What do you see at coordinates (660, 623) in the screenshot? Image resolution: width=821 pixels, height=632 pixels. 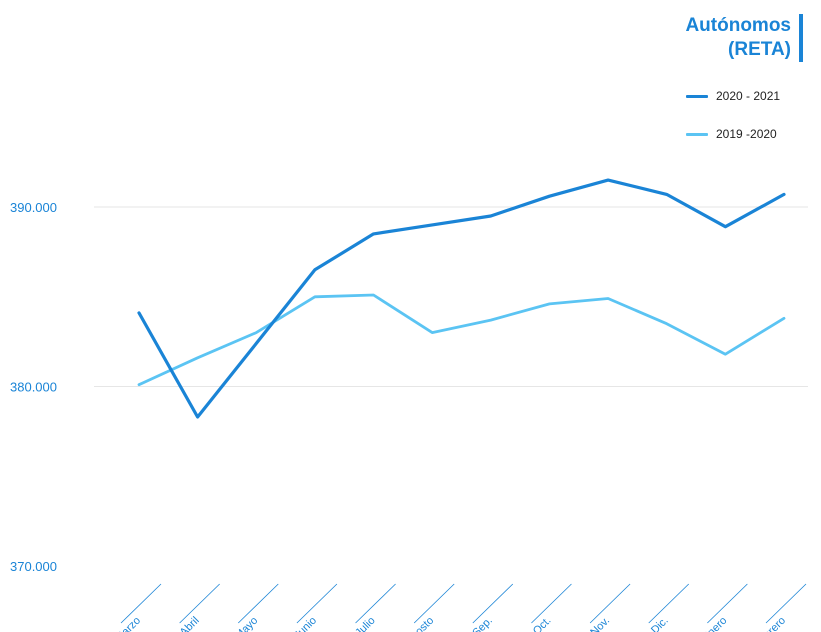 I see `x-tick-label: Dic.` at bounding box center [660, 623].